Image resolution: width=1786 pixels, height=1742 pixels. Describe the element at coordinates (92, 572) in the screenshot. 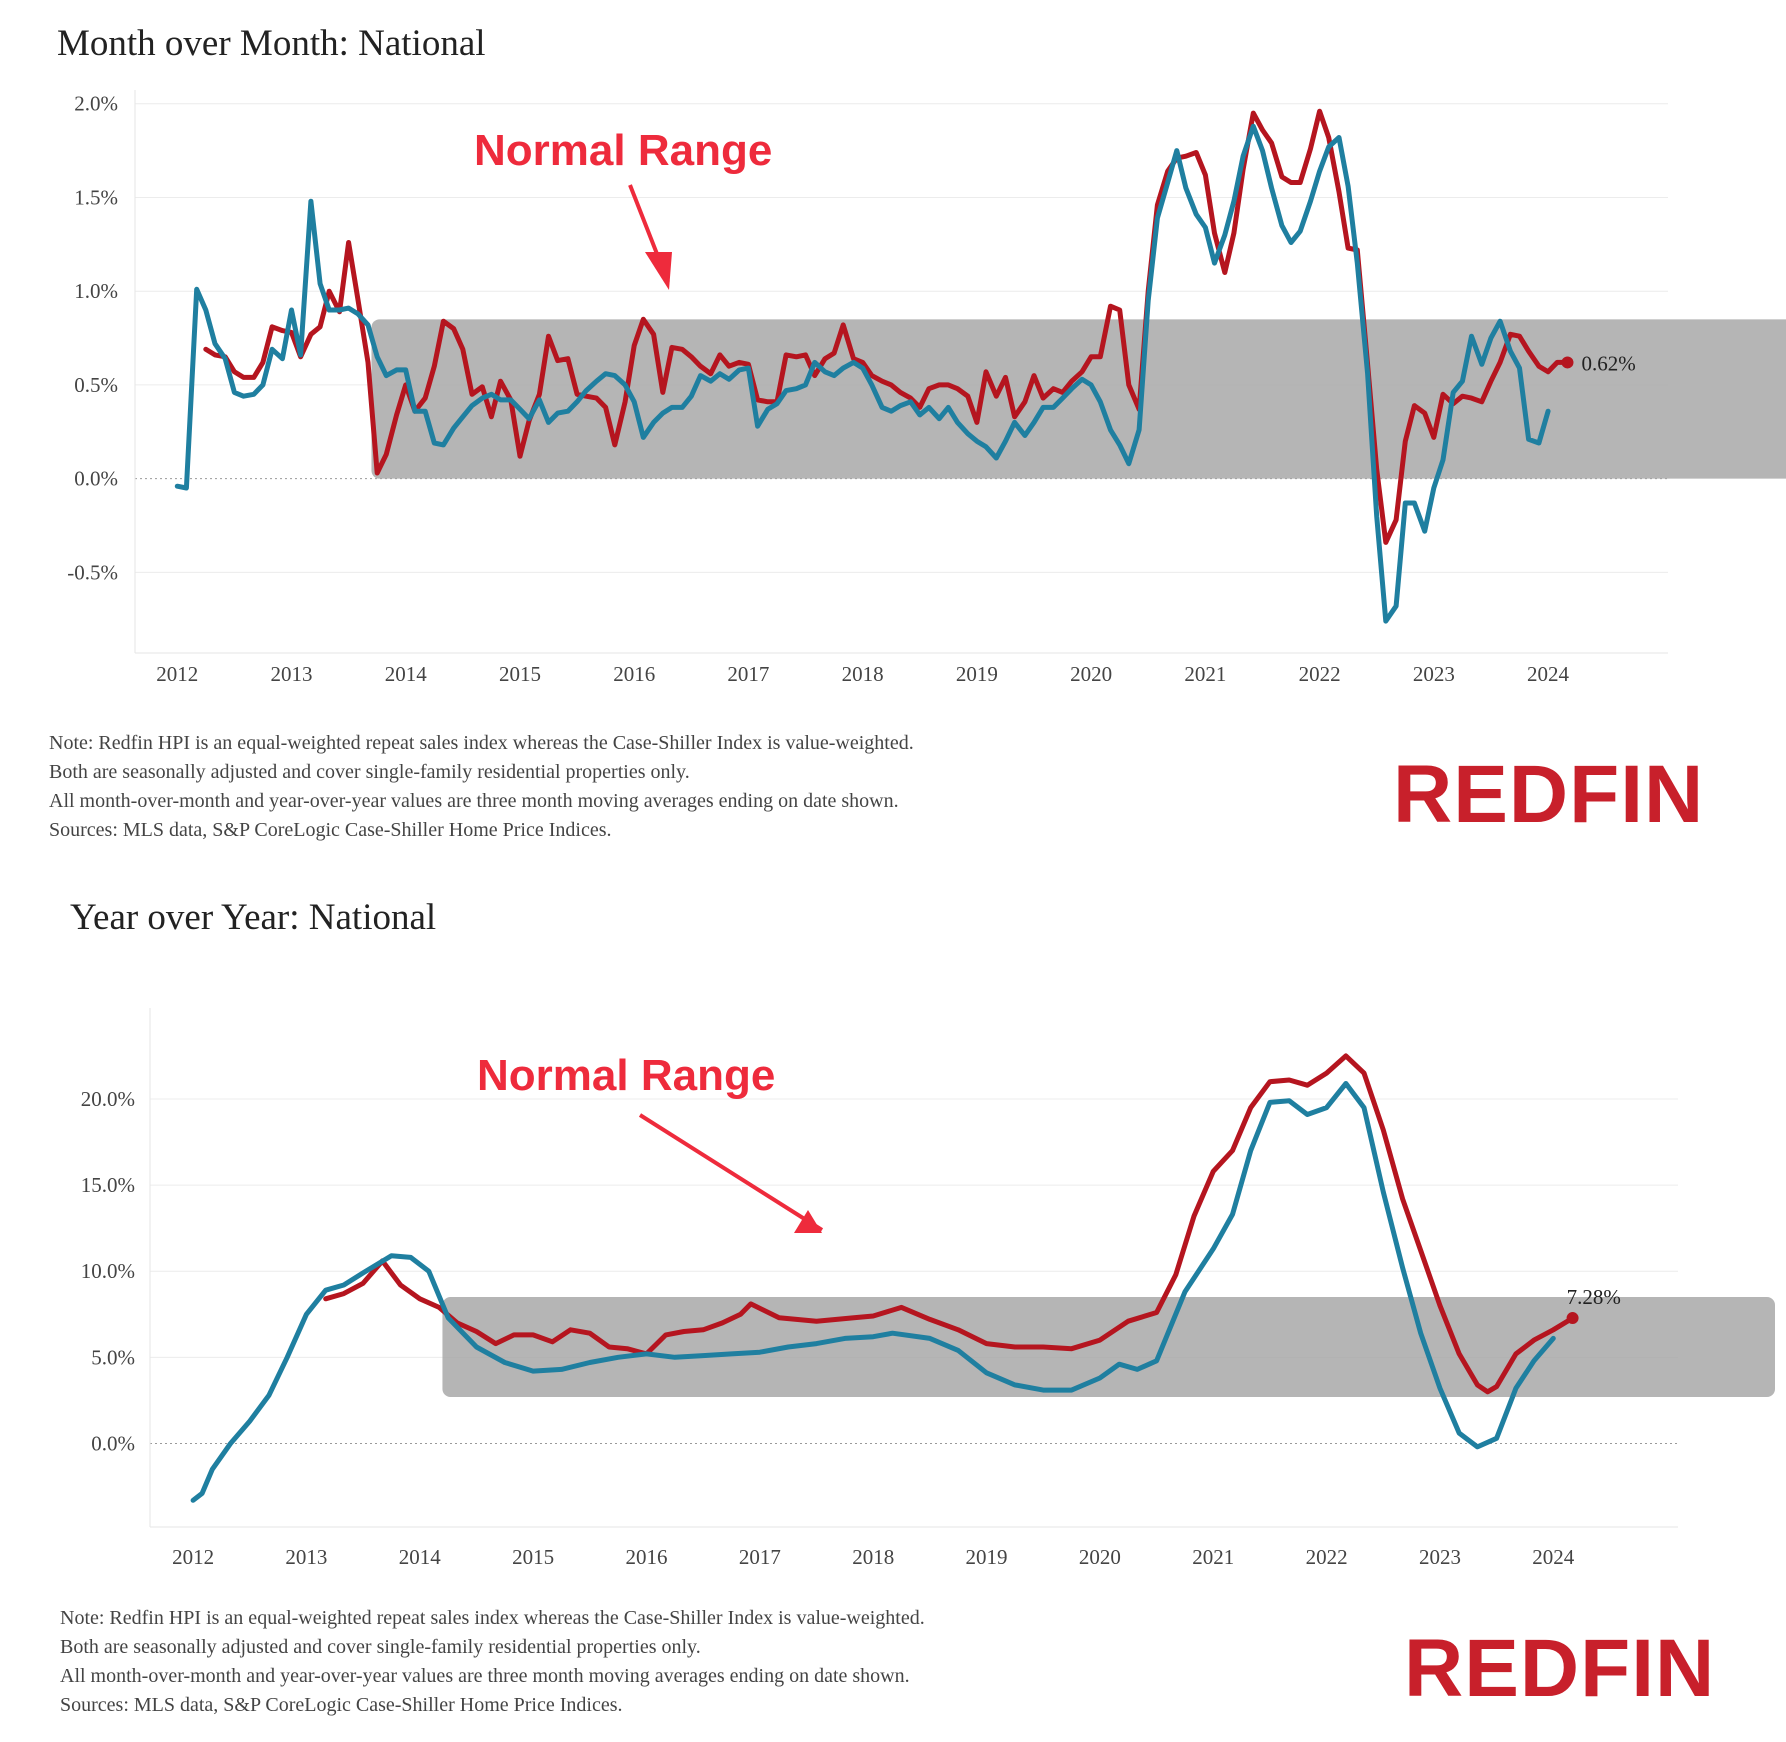

I see `y-tick-label: -0.5%` at that location.